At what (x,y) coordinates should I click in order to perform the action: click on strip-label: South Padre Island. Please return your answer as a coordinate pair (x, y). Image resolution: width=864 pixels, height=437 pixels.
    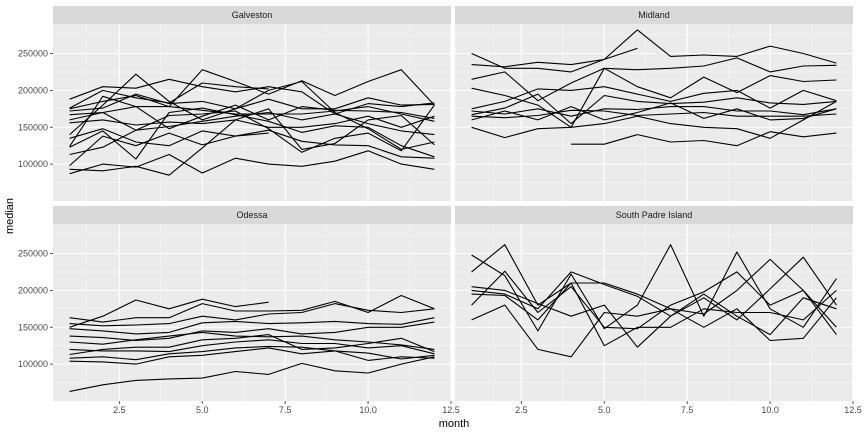
    Looking at the image, I should click on (654, 215).